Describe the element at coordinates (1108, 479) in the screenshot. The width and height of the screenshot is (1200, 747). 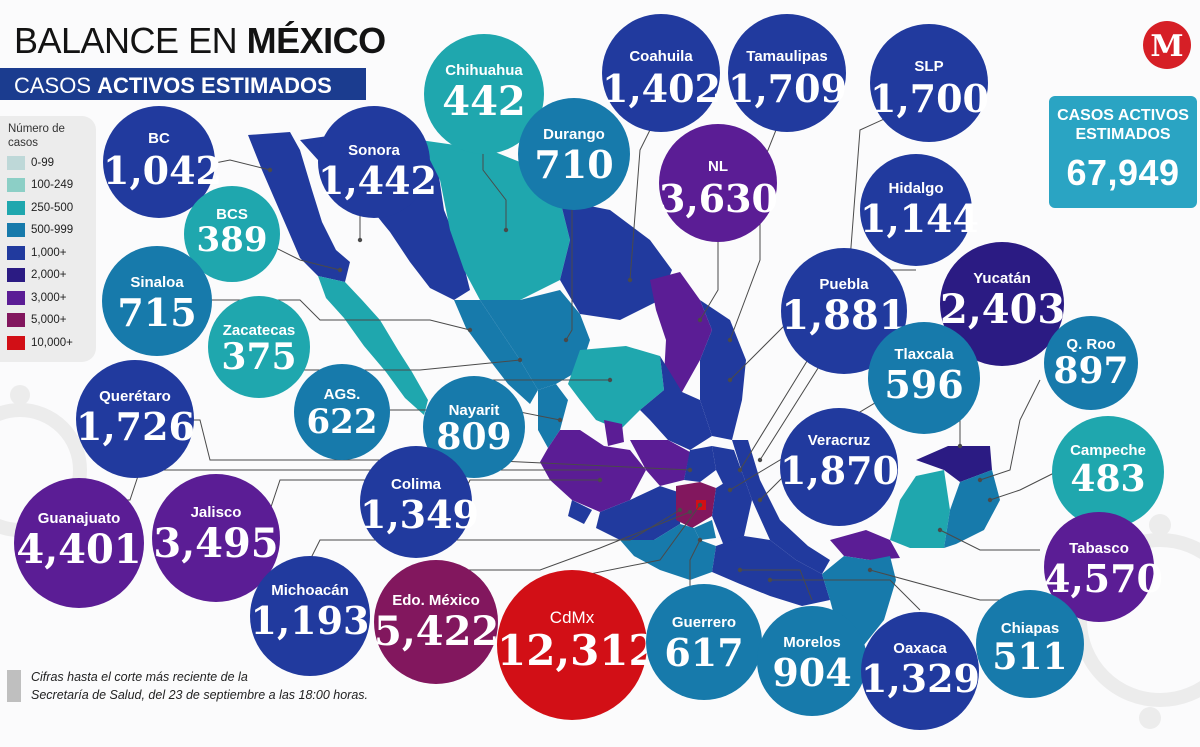
I see `state-value: 483` at that location.